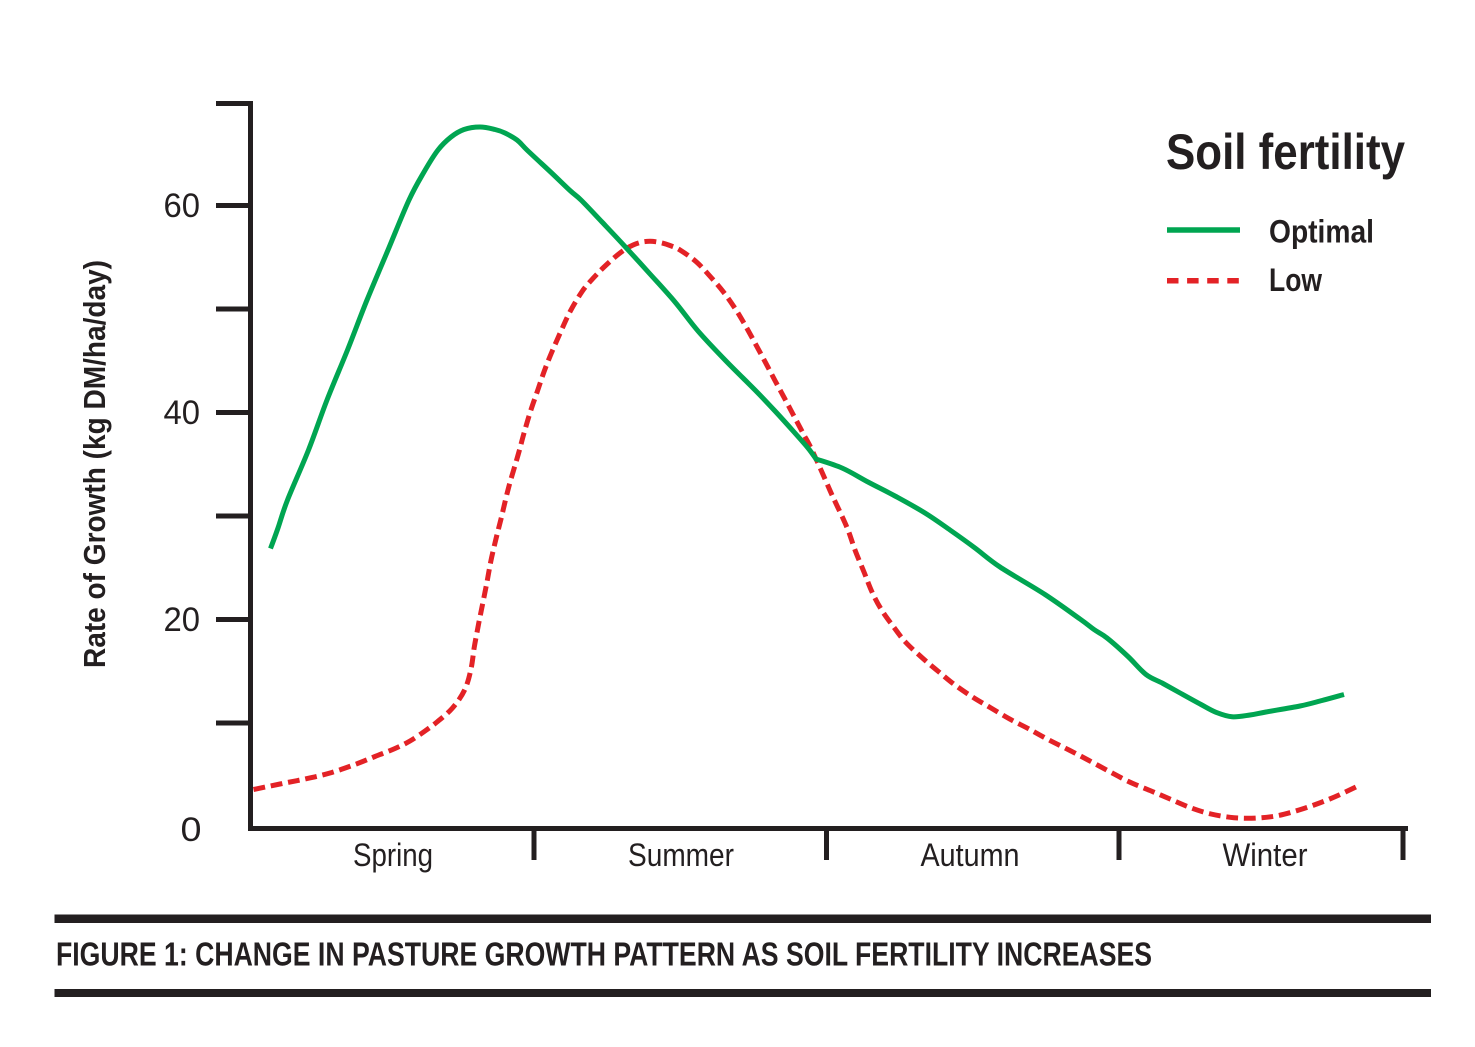 This screenshot has width=1475, height=1047. Describe the element at coordinates (1295, 280) in the screenshot. I see `svg-text: Low` at that location.